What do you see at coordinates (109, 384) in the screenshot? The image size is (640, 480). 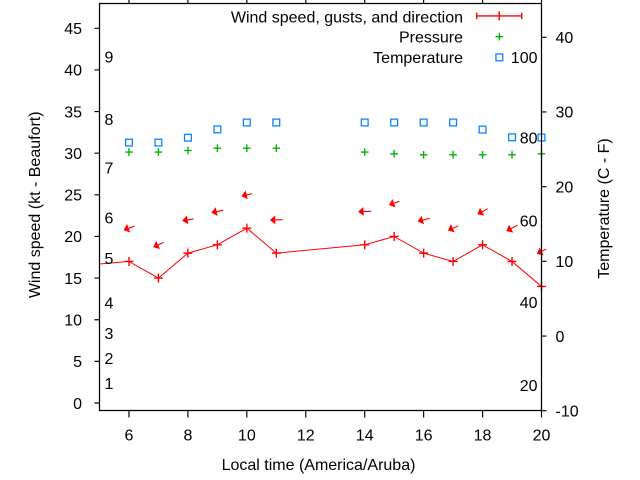 I see `svg-text: 1` at bounding box center [109, 384].